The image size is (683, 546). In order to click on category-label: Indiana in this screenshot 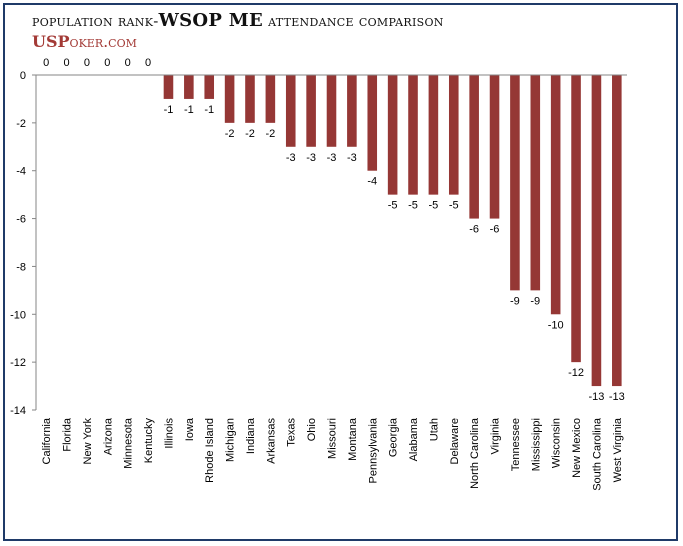, I will do `click(251, 435)`.